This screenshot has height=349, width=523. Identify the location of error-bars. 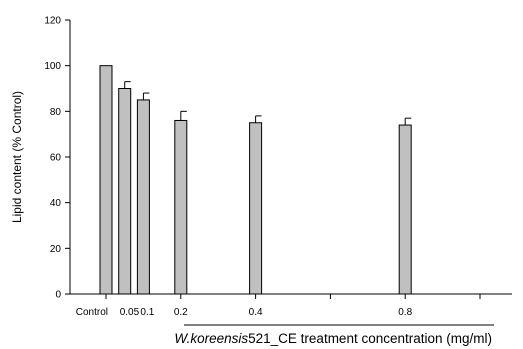
(268, 103).